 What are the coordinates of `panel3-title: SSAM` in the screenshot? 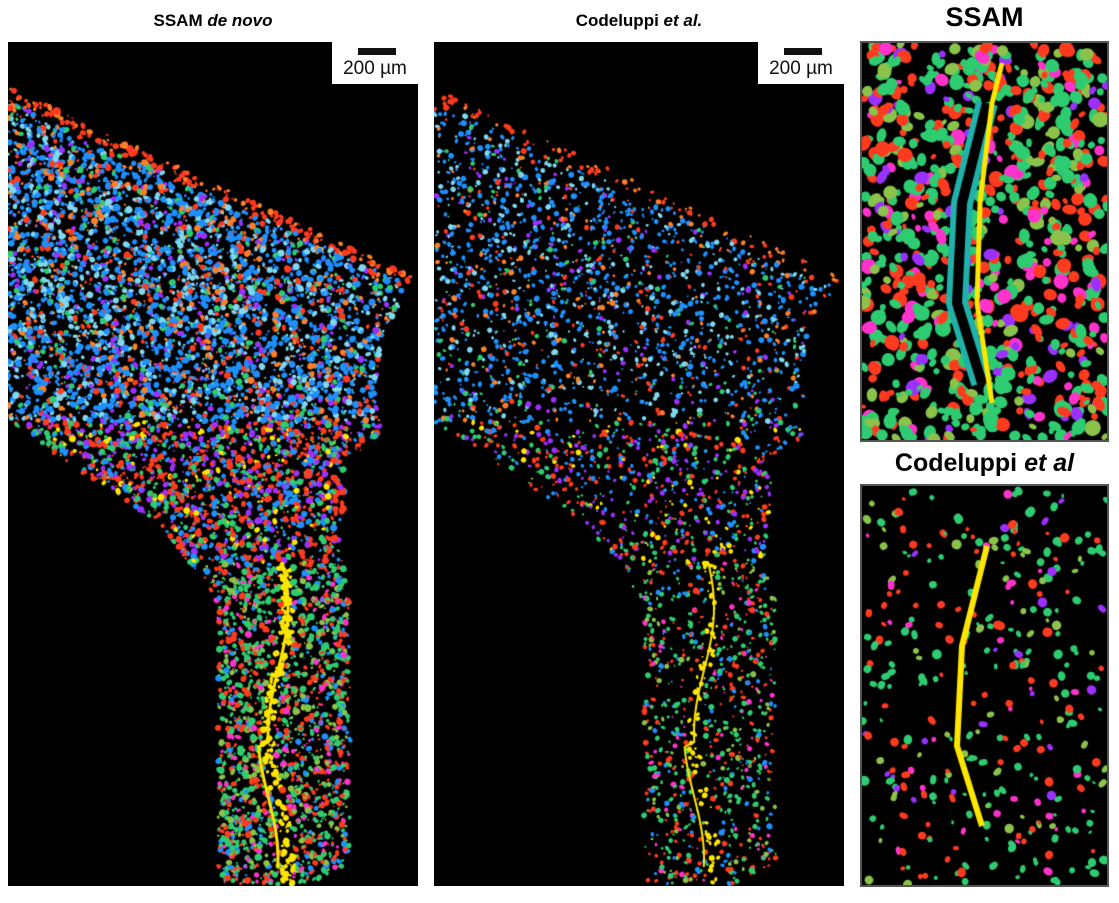 It's located at (984, 17).